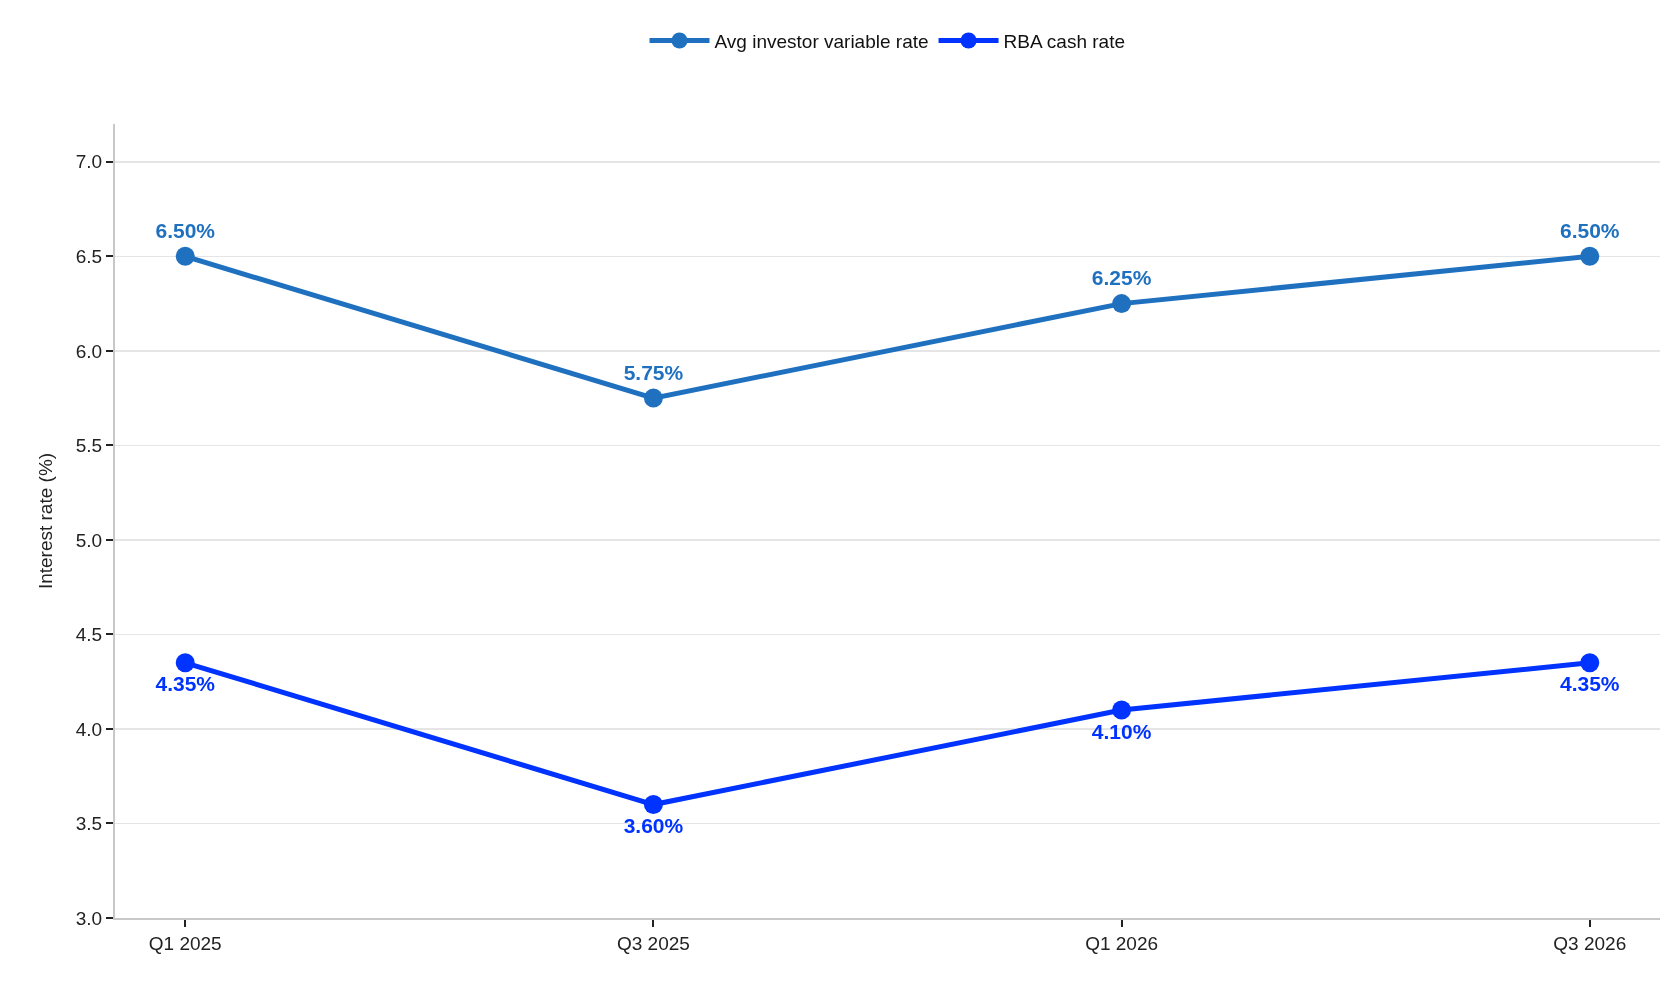 Image resolution: width=1679 pixels, height=983 pixels. What do you see at coordinates (653, 943) in the screenshot?
I see `x-tick-label: Q3 2025` at bounding box center [653, 943].